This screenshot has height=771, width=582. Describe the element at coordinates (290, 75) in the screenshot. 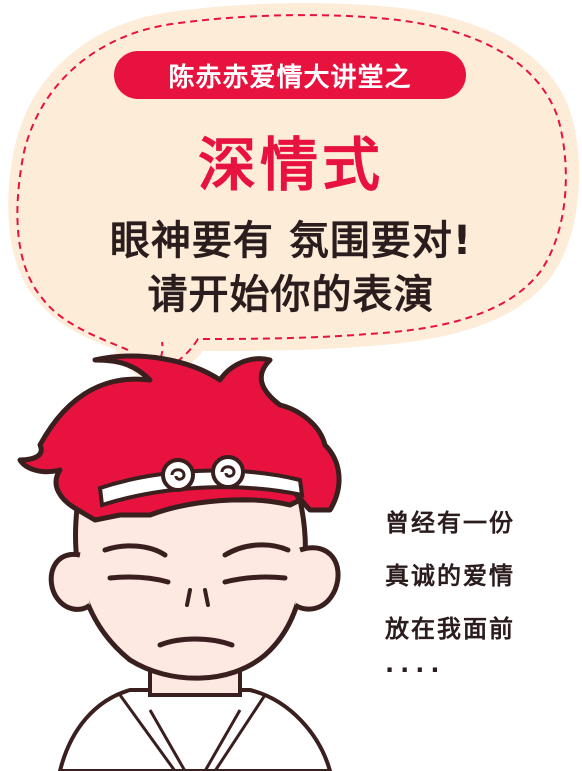

I see `badge-label: 陈赤赤爱情大讲堂之` at that location.